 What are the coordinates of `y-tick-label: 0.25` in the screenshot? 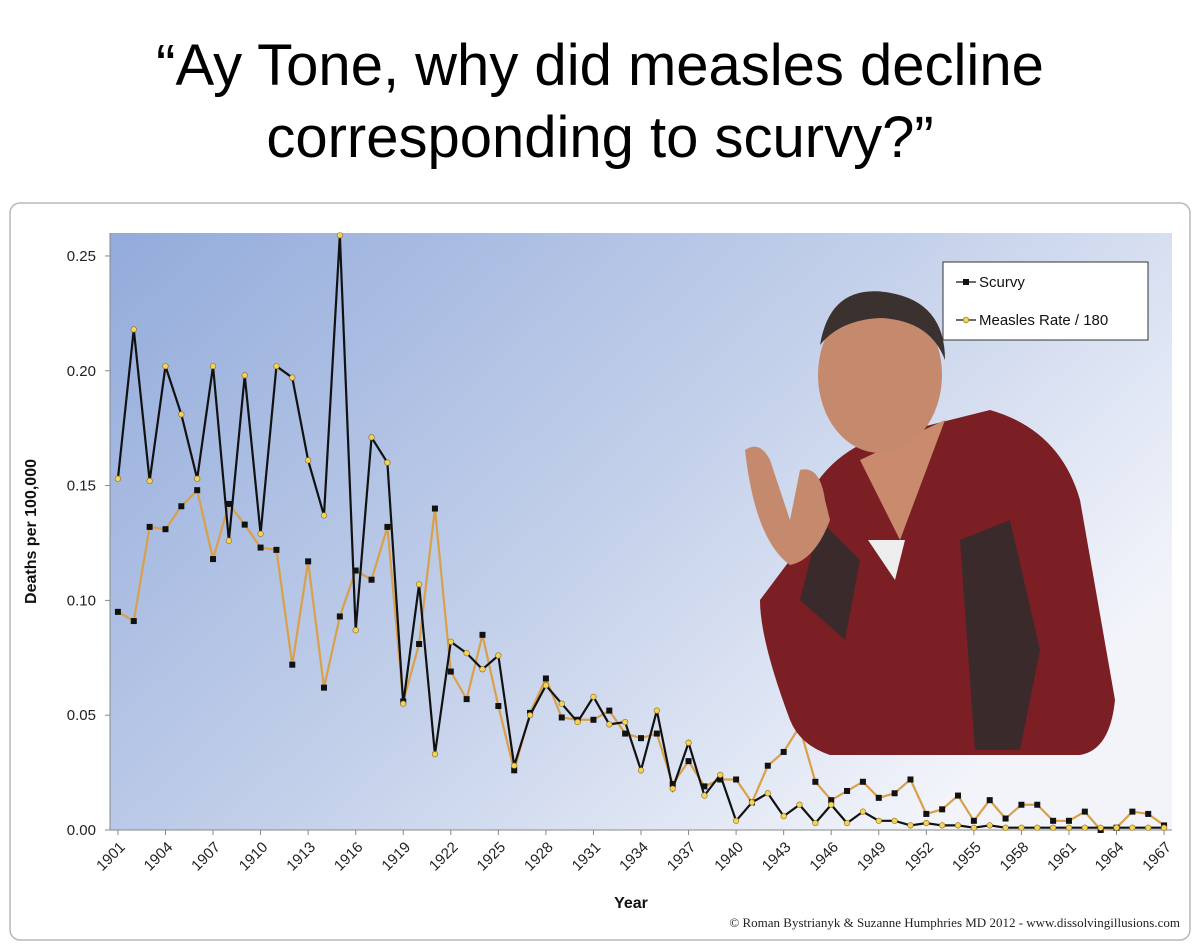 It's located at (81, 256).